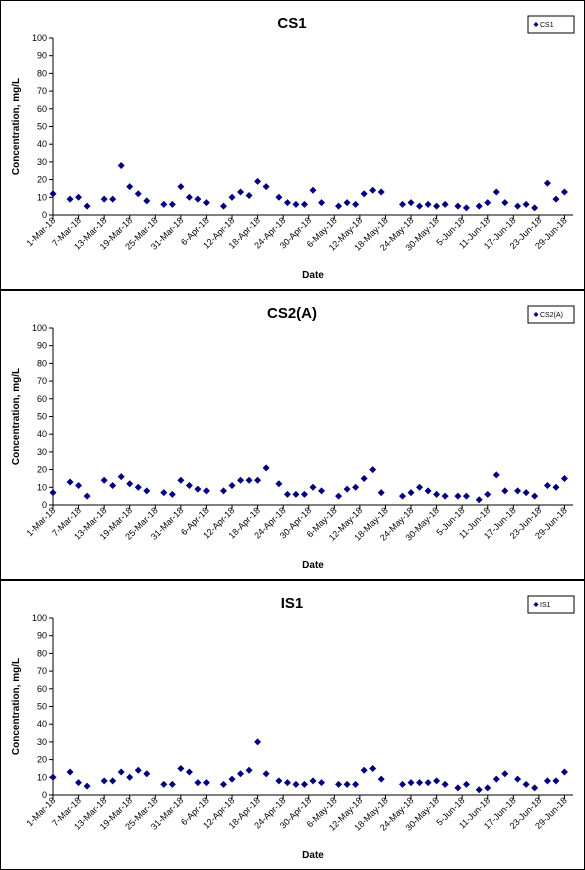  I want to click on x-axis-label: Date, so click(313, 275).